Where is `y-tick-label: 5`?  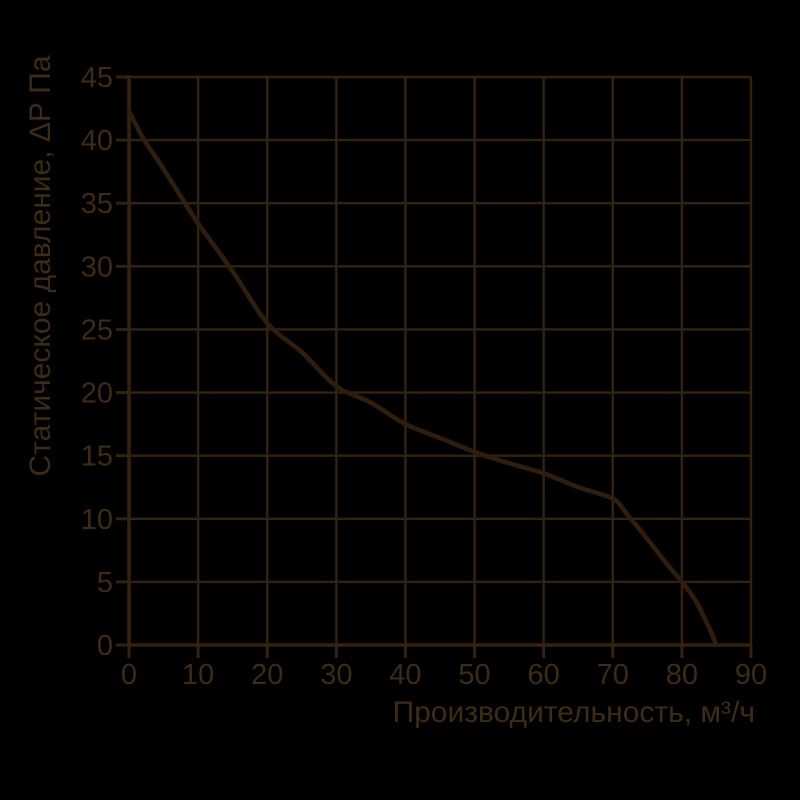 y-tick-label: 5 is located at coordinates (105, 583).